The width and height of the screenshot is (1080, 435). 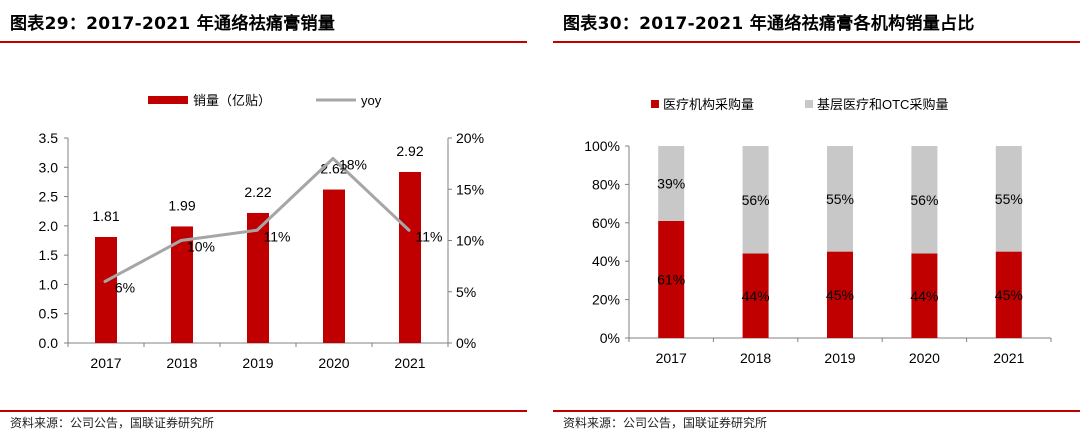 I want to click on legend-label-otc: 基层医疗和OTC采购量, so click(x=882, y=104).